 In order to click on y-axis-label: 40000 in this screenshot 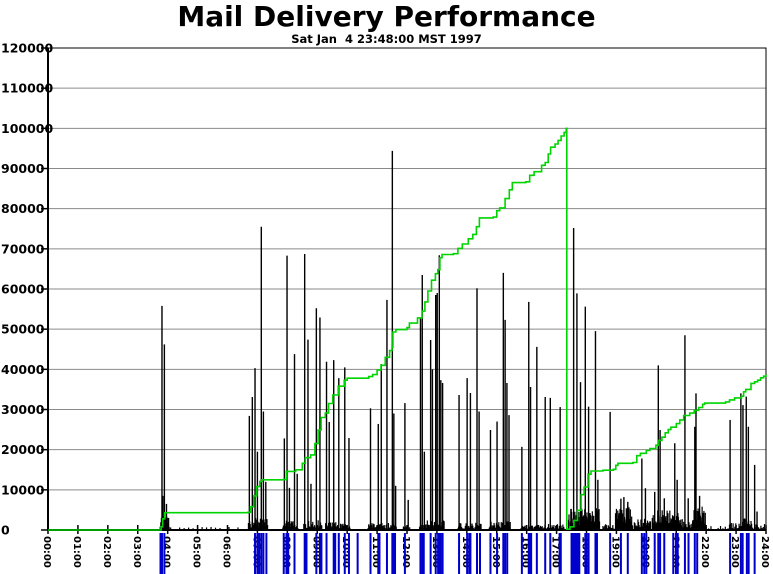, I will do `click(23, 369)`.